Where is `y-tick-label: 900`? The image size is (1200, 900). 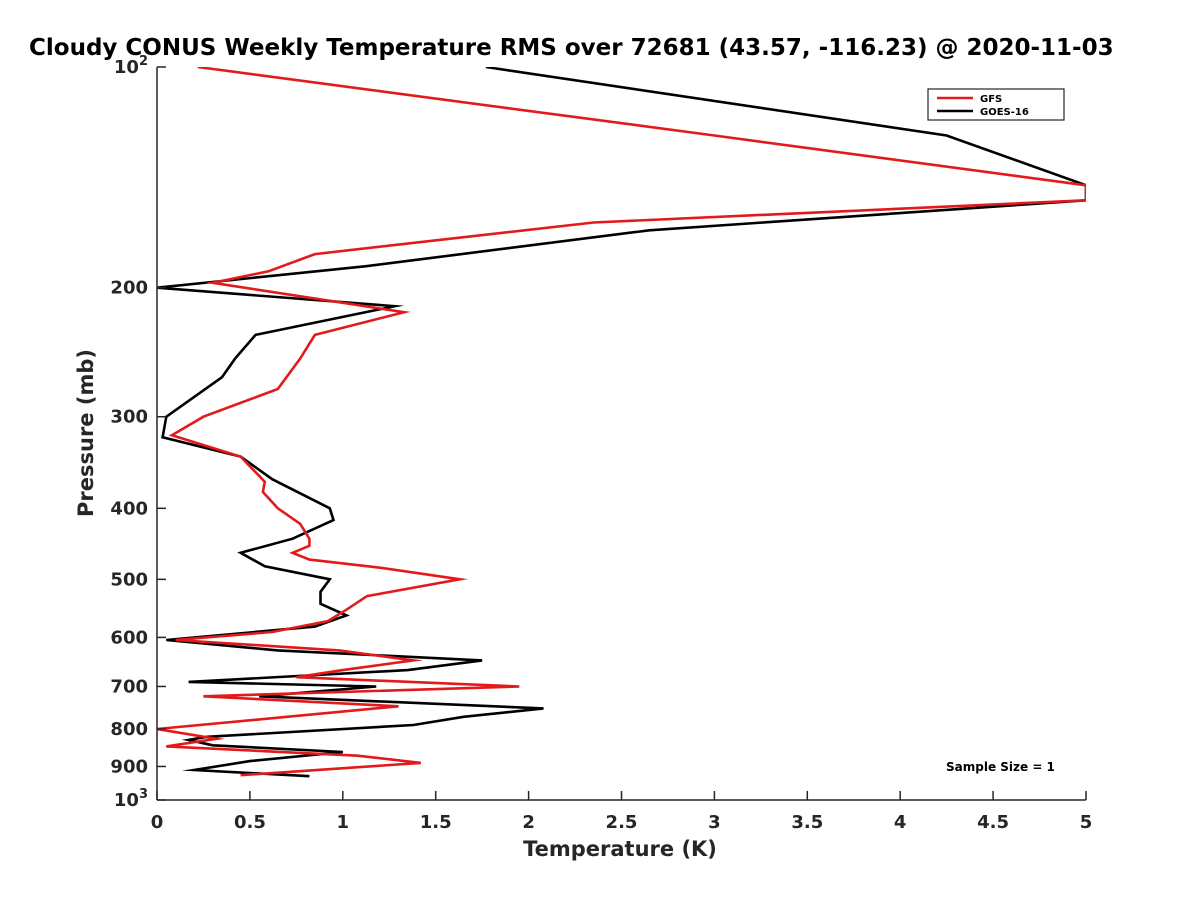
y-tick-label: 900 is located at coordinates (129, 766).